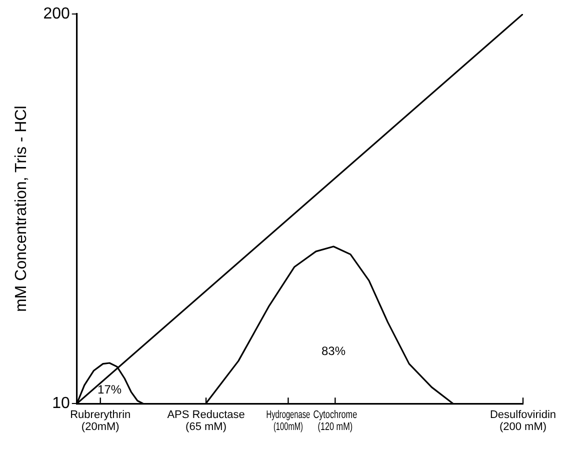  I want to click on y-tick-label: 10, so click(61, 403).